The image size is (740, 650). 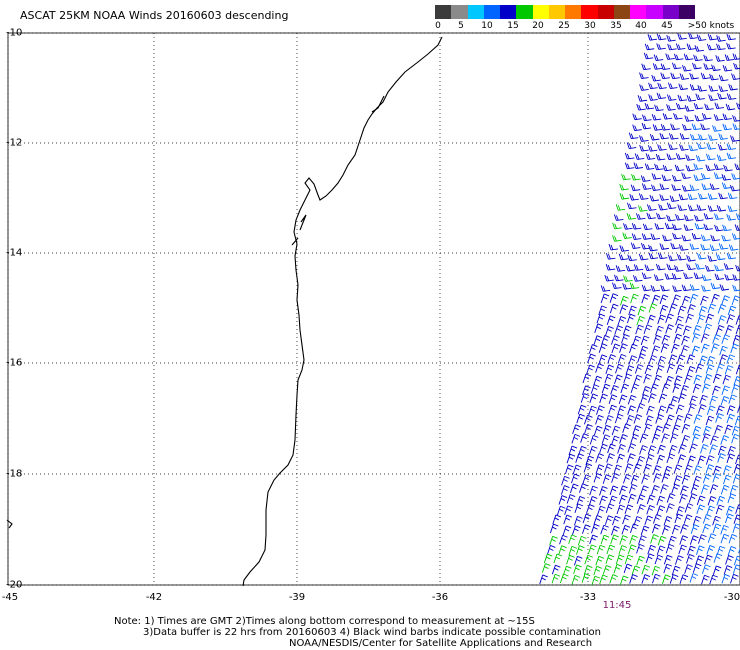 I want to click on latitude-label: -14, so click(x=14, y=253).